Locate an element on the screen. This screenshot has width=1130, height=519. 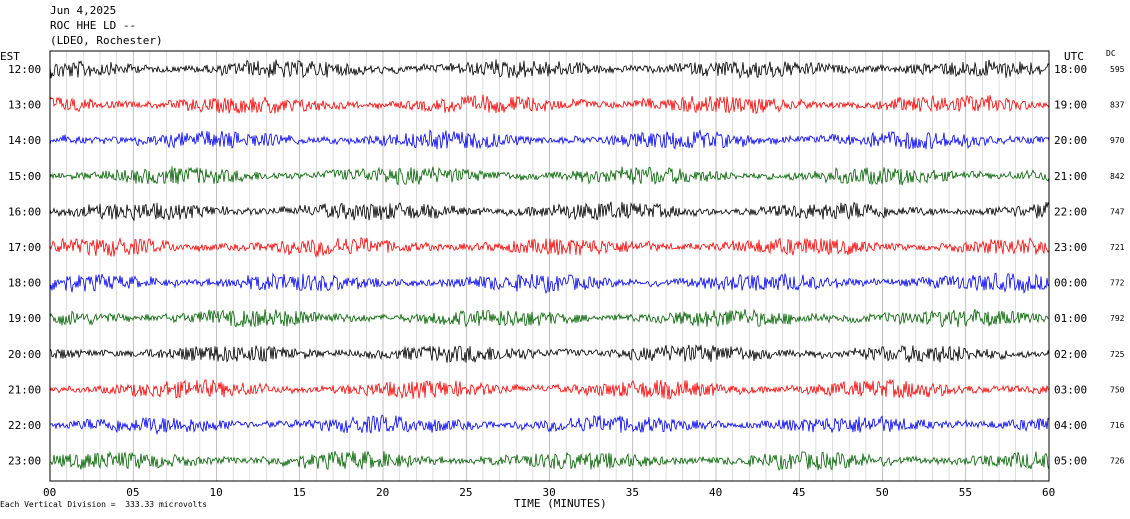
est-tick-label: 13:00 is located at coordinates (24, 105).